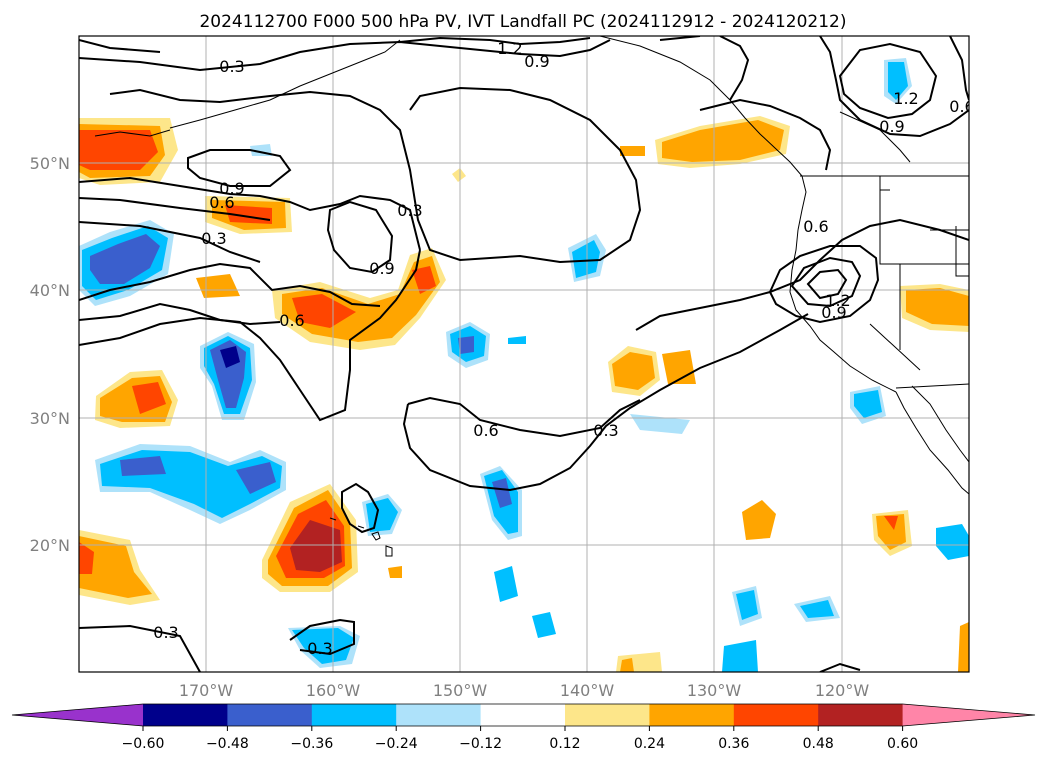 This screenshot has height=765, width=1047. What do you see at coordinates (480, 744) in the screenshot?
I see `colorbar-tick-label: −0.12` at bounding box center [480, 744].